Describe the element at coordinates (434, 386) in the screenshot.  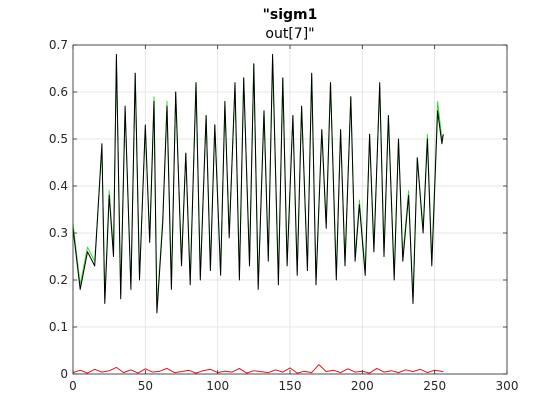
I see `x-tick-label: 250` at that location.